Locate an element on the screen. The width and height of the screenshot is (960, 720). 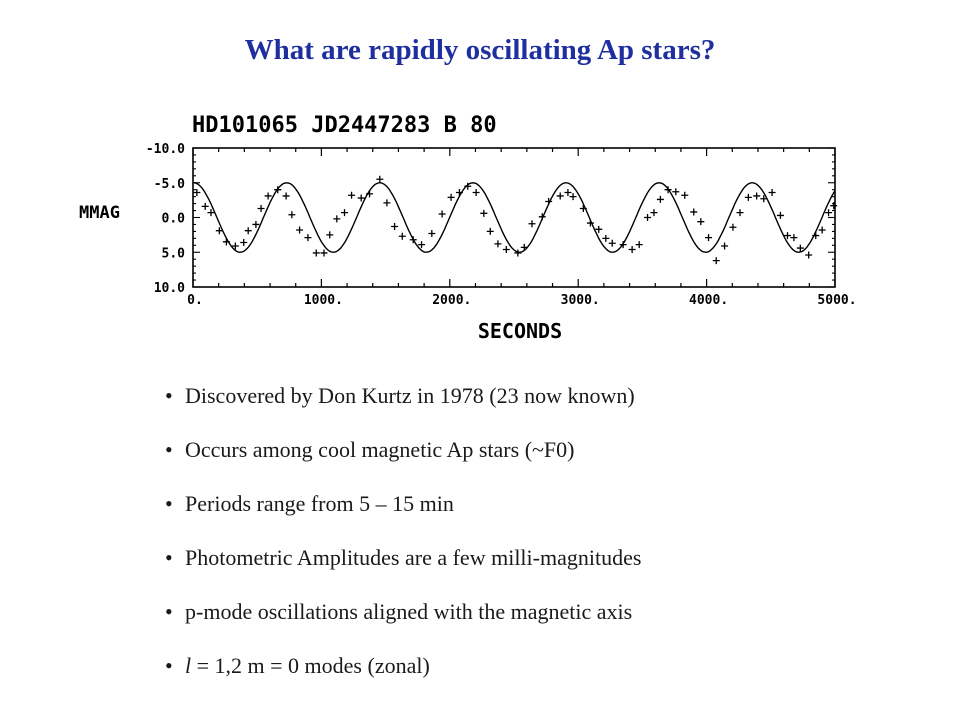
bullet-item: • Periods range from 5 – 15 min is located at coordinates (403, 511).